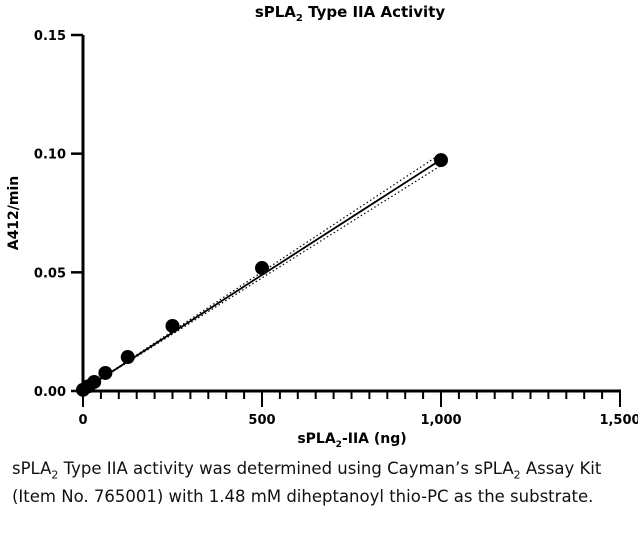  I want to click on x-tick-label: 1,000, so click(440, 420).